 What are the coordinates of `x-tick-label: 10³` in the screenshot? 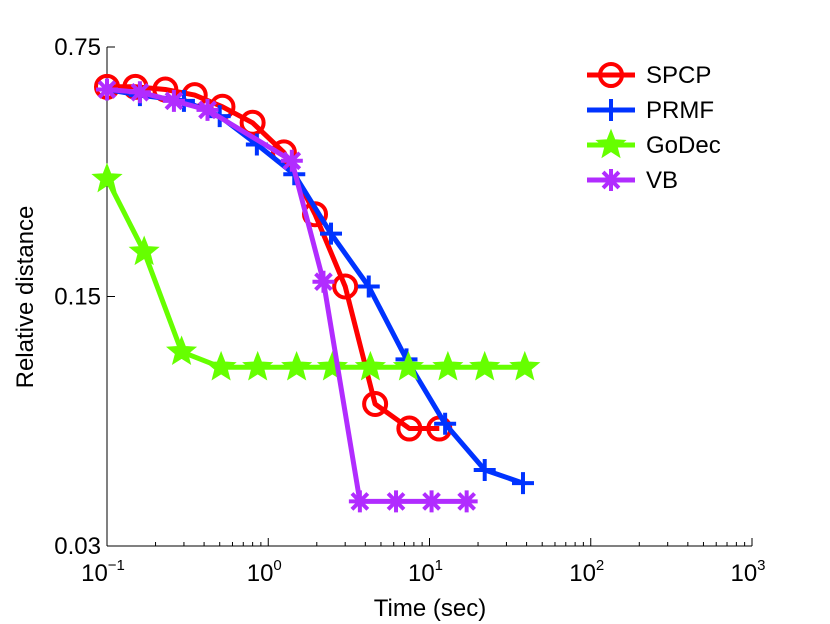 It's located at (747, 572).